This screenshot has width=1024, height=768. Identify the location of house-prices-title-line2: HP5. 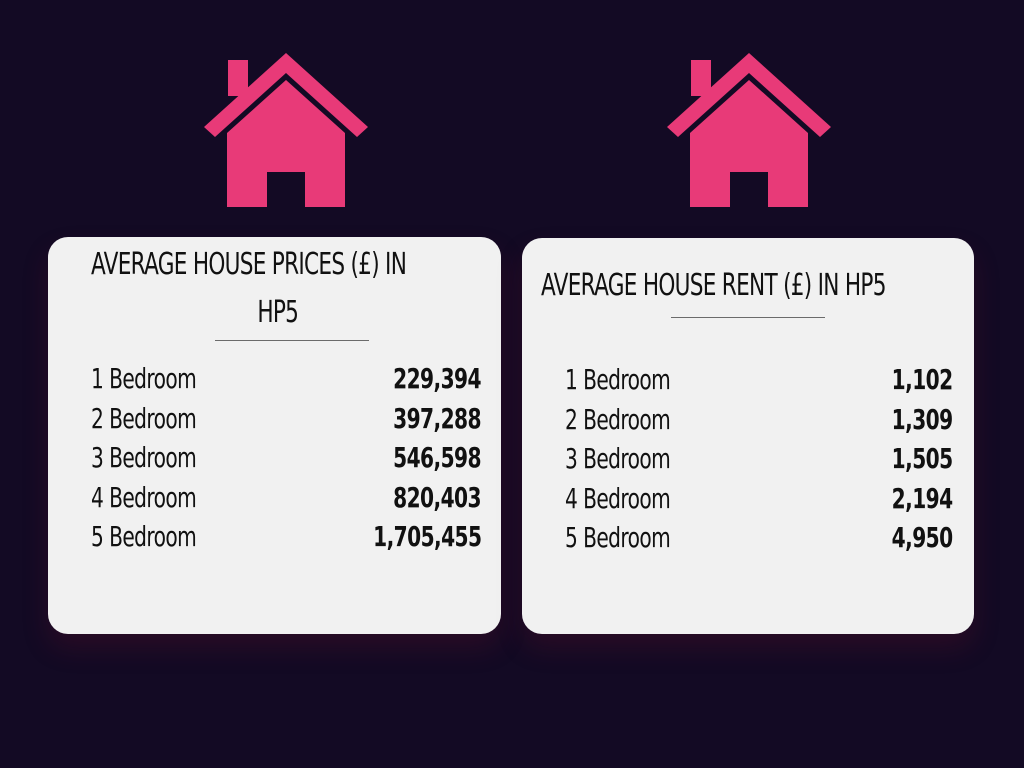
(278, 312).